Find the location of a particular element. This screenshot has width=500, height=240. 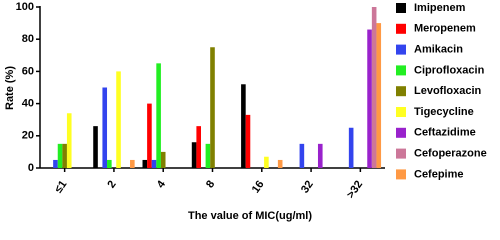

legend-label: Tigecycline is located at coordinates (444, 112).